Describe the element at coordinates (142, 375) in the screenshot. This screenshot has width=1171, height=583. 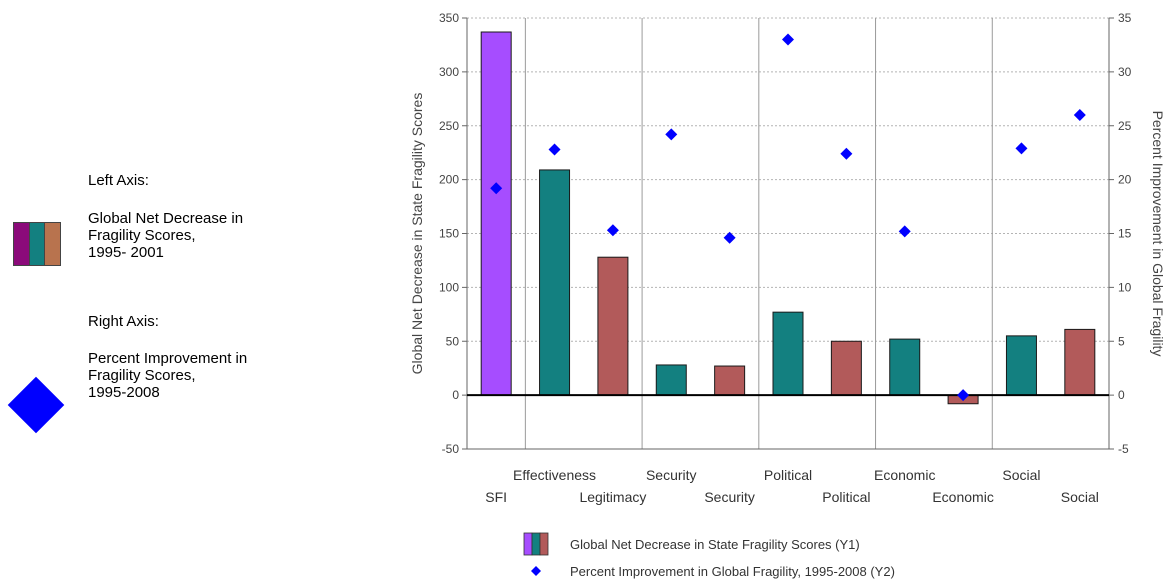
I see `right-desc-line: Fragility Scores,` at that location.